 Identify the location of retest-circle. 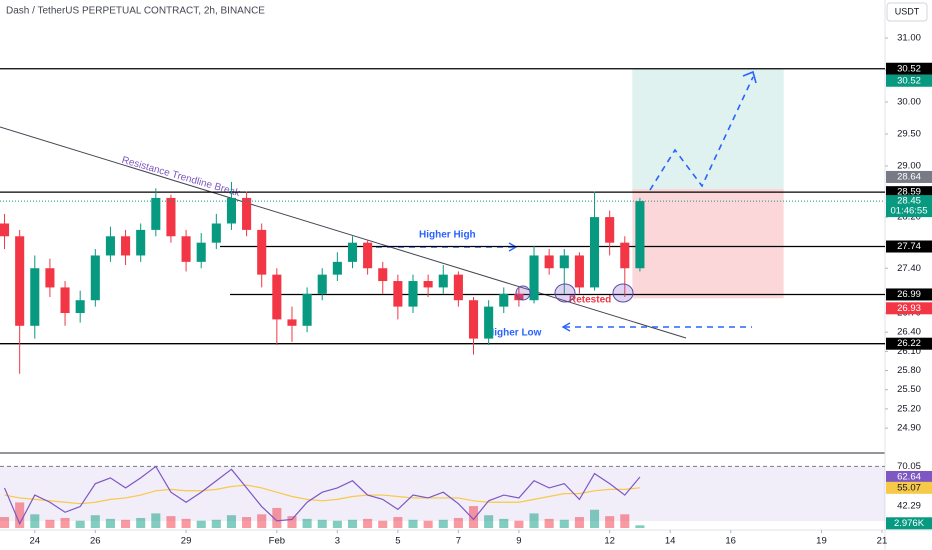
(623, 293).